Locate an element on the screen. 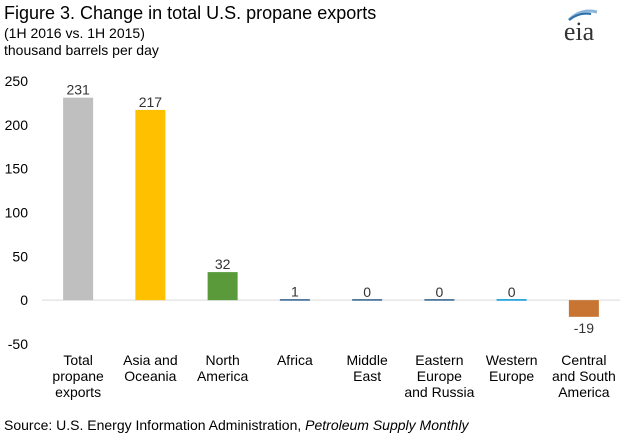 The image size is (624, 437). data-label: 217 is located at coordinates (151, 102).